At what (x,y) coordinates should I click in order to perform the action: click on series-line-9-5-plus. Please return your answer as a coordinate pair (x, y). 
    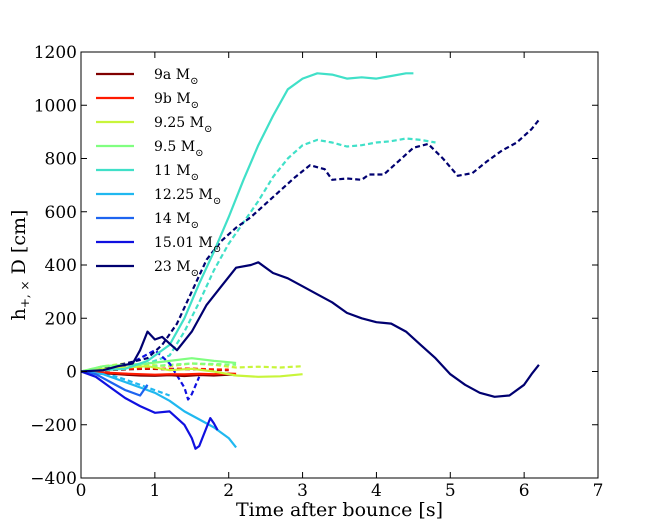
    Looking at the image, I should click on (158, 365).